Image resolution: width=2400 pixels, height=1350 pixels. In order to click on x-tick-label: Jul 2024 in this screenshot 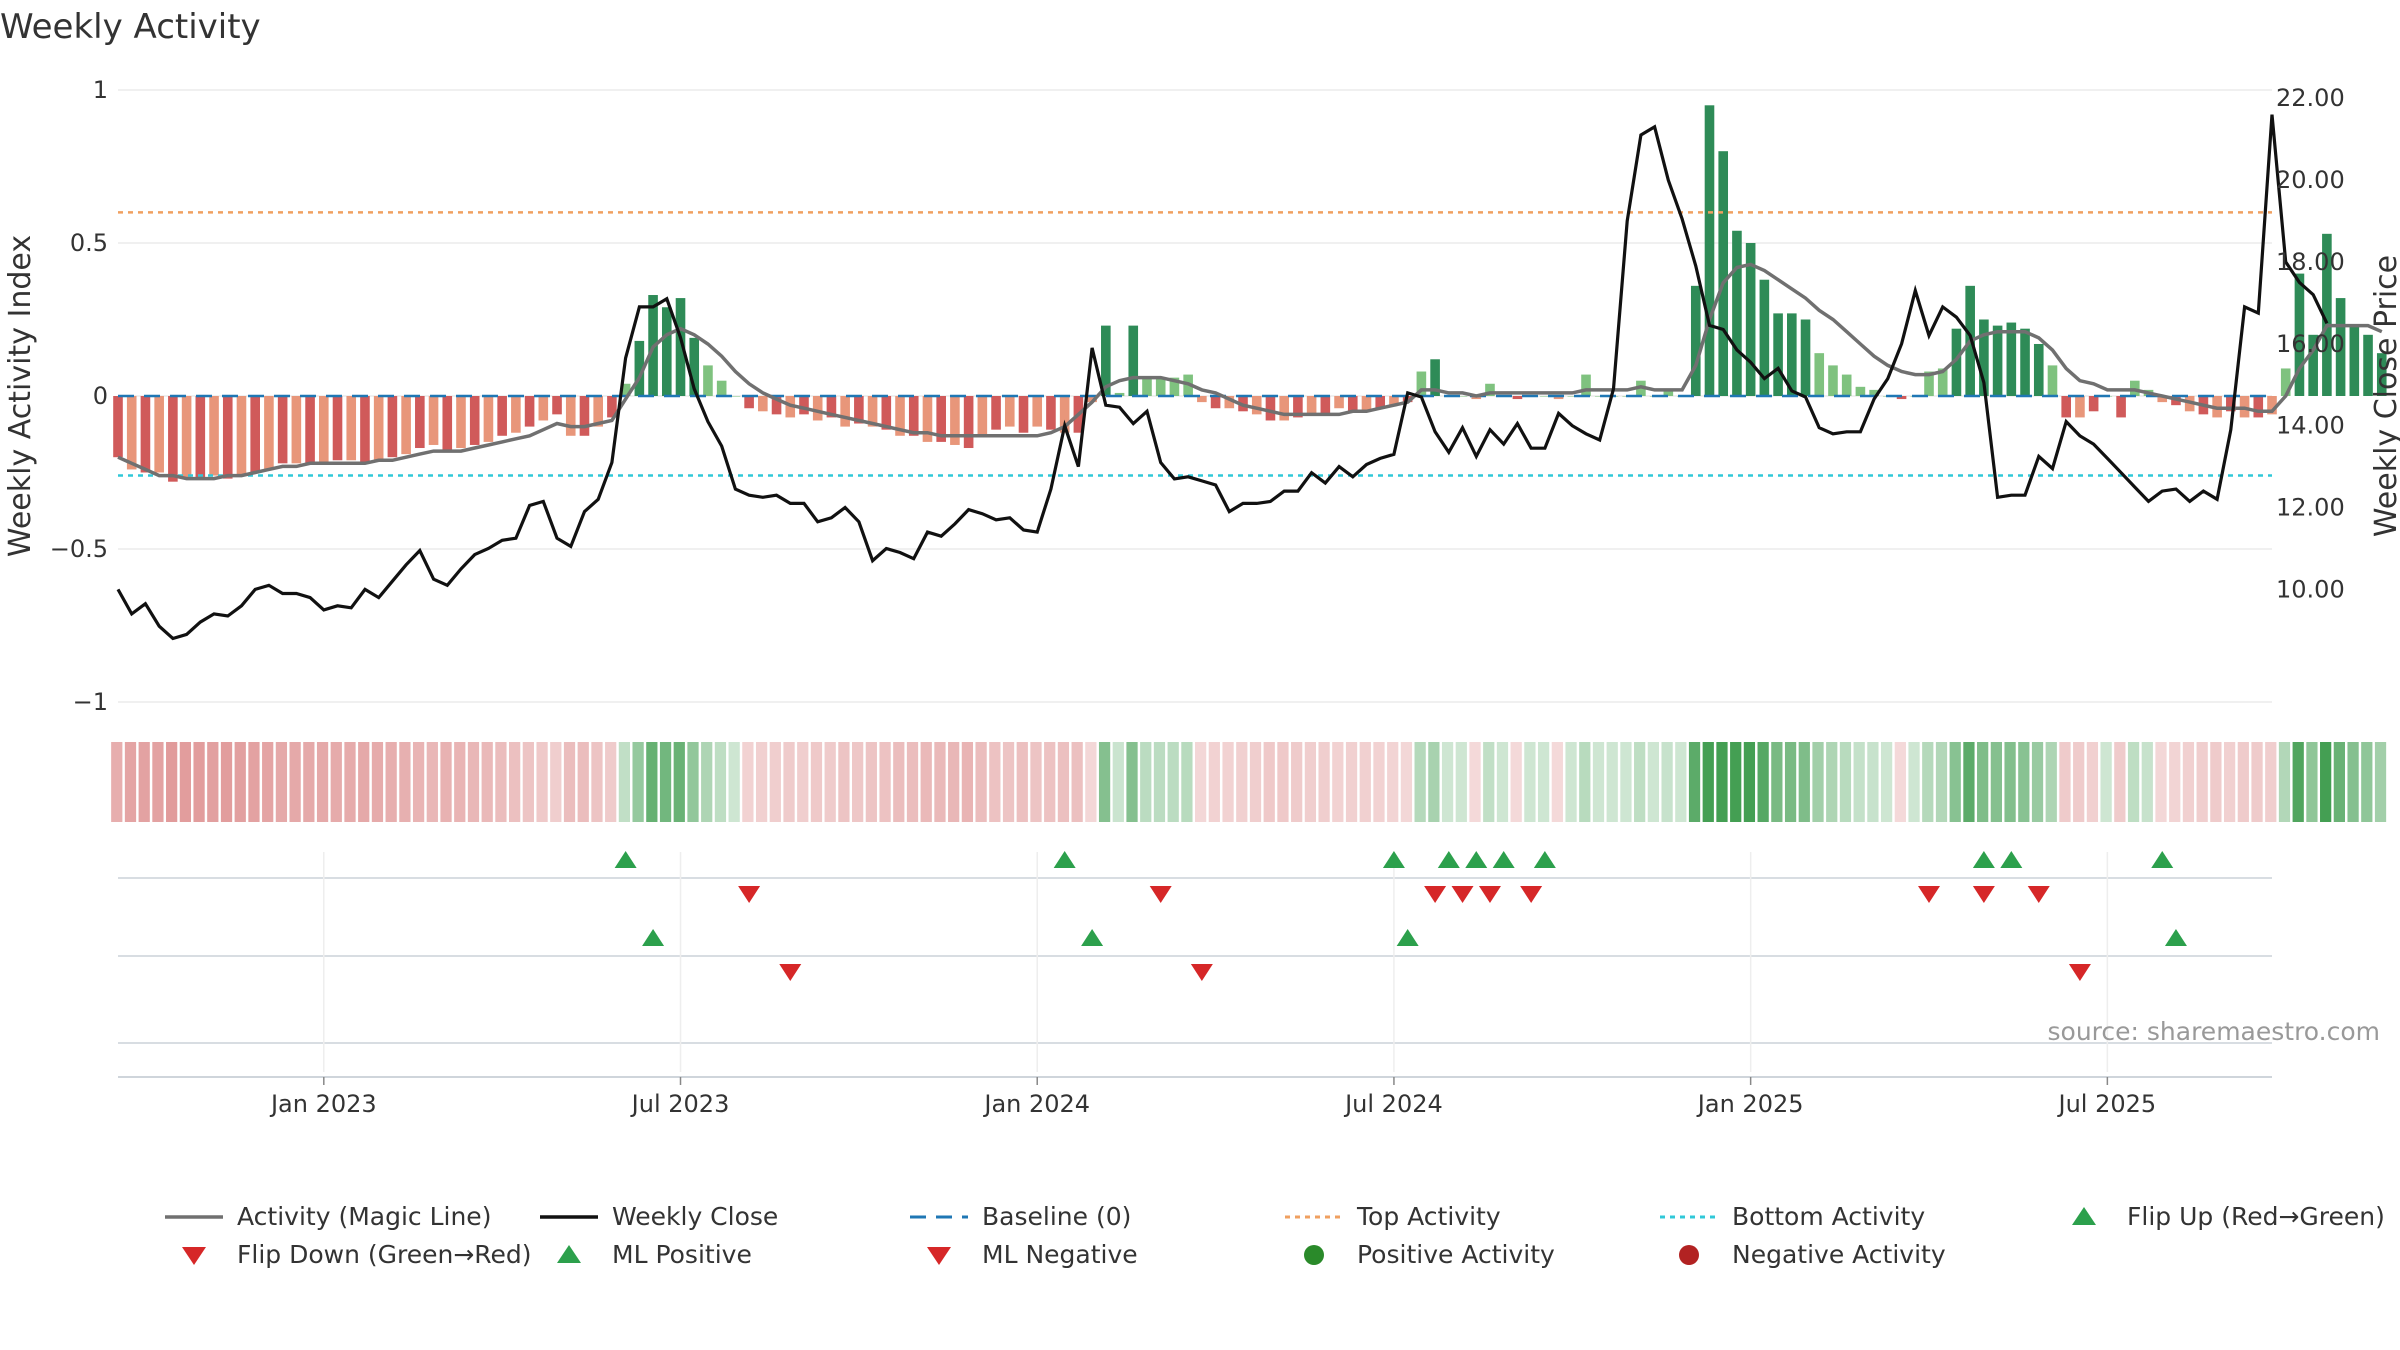, I will do `click(1393, 1104)`.